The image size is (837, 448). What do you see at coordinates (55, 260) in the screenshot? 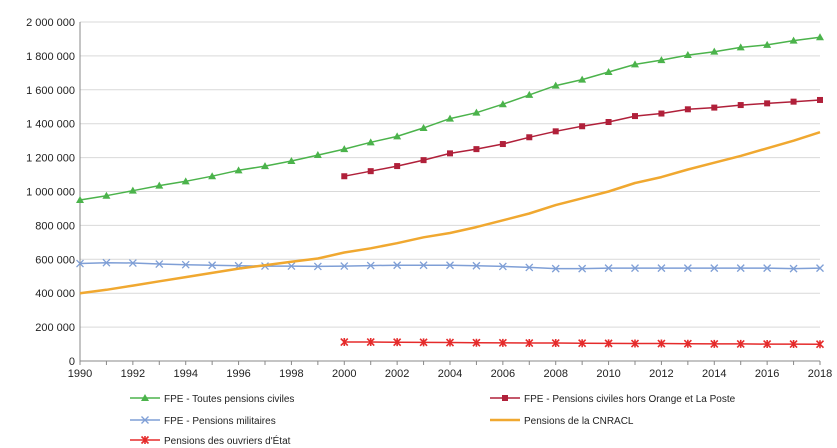
I see `y-tick-label: 600 000` at bounding box center [55, 260].